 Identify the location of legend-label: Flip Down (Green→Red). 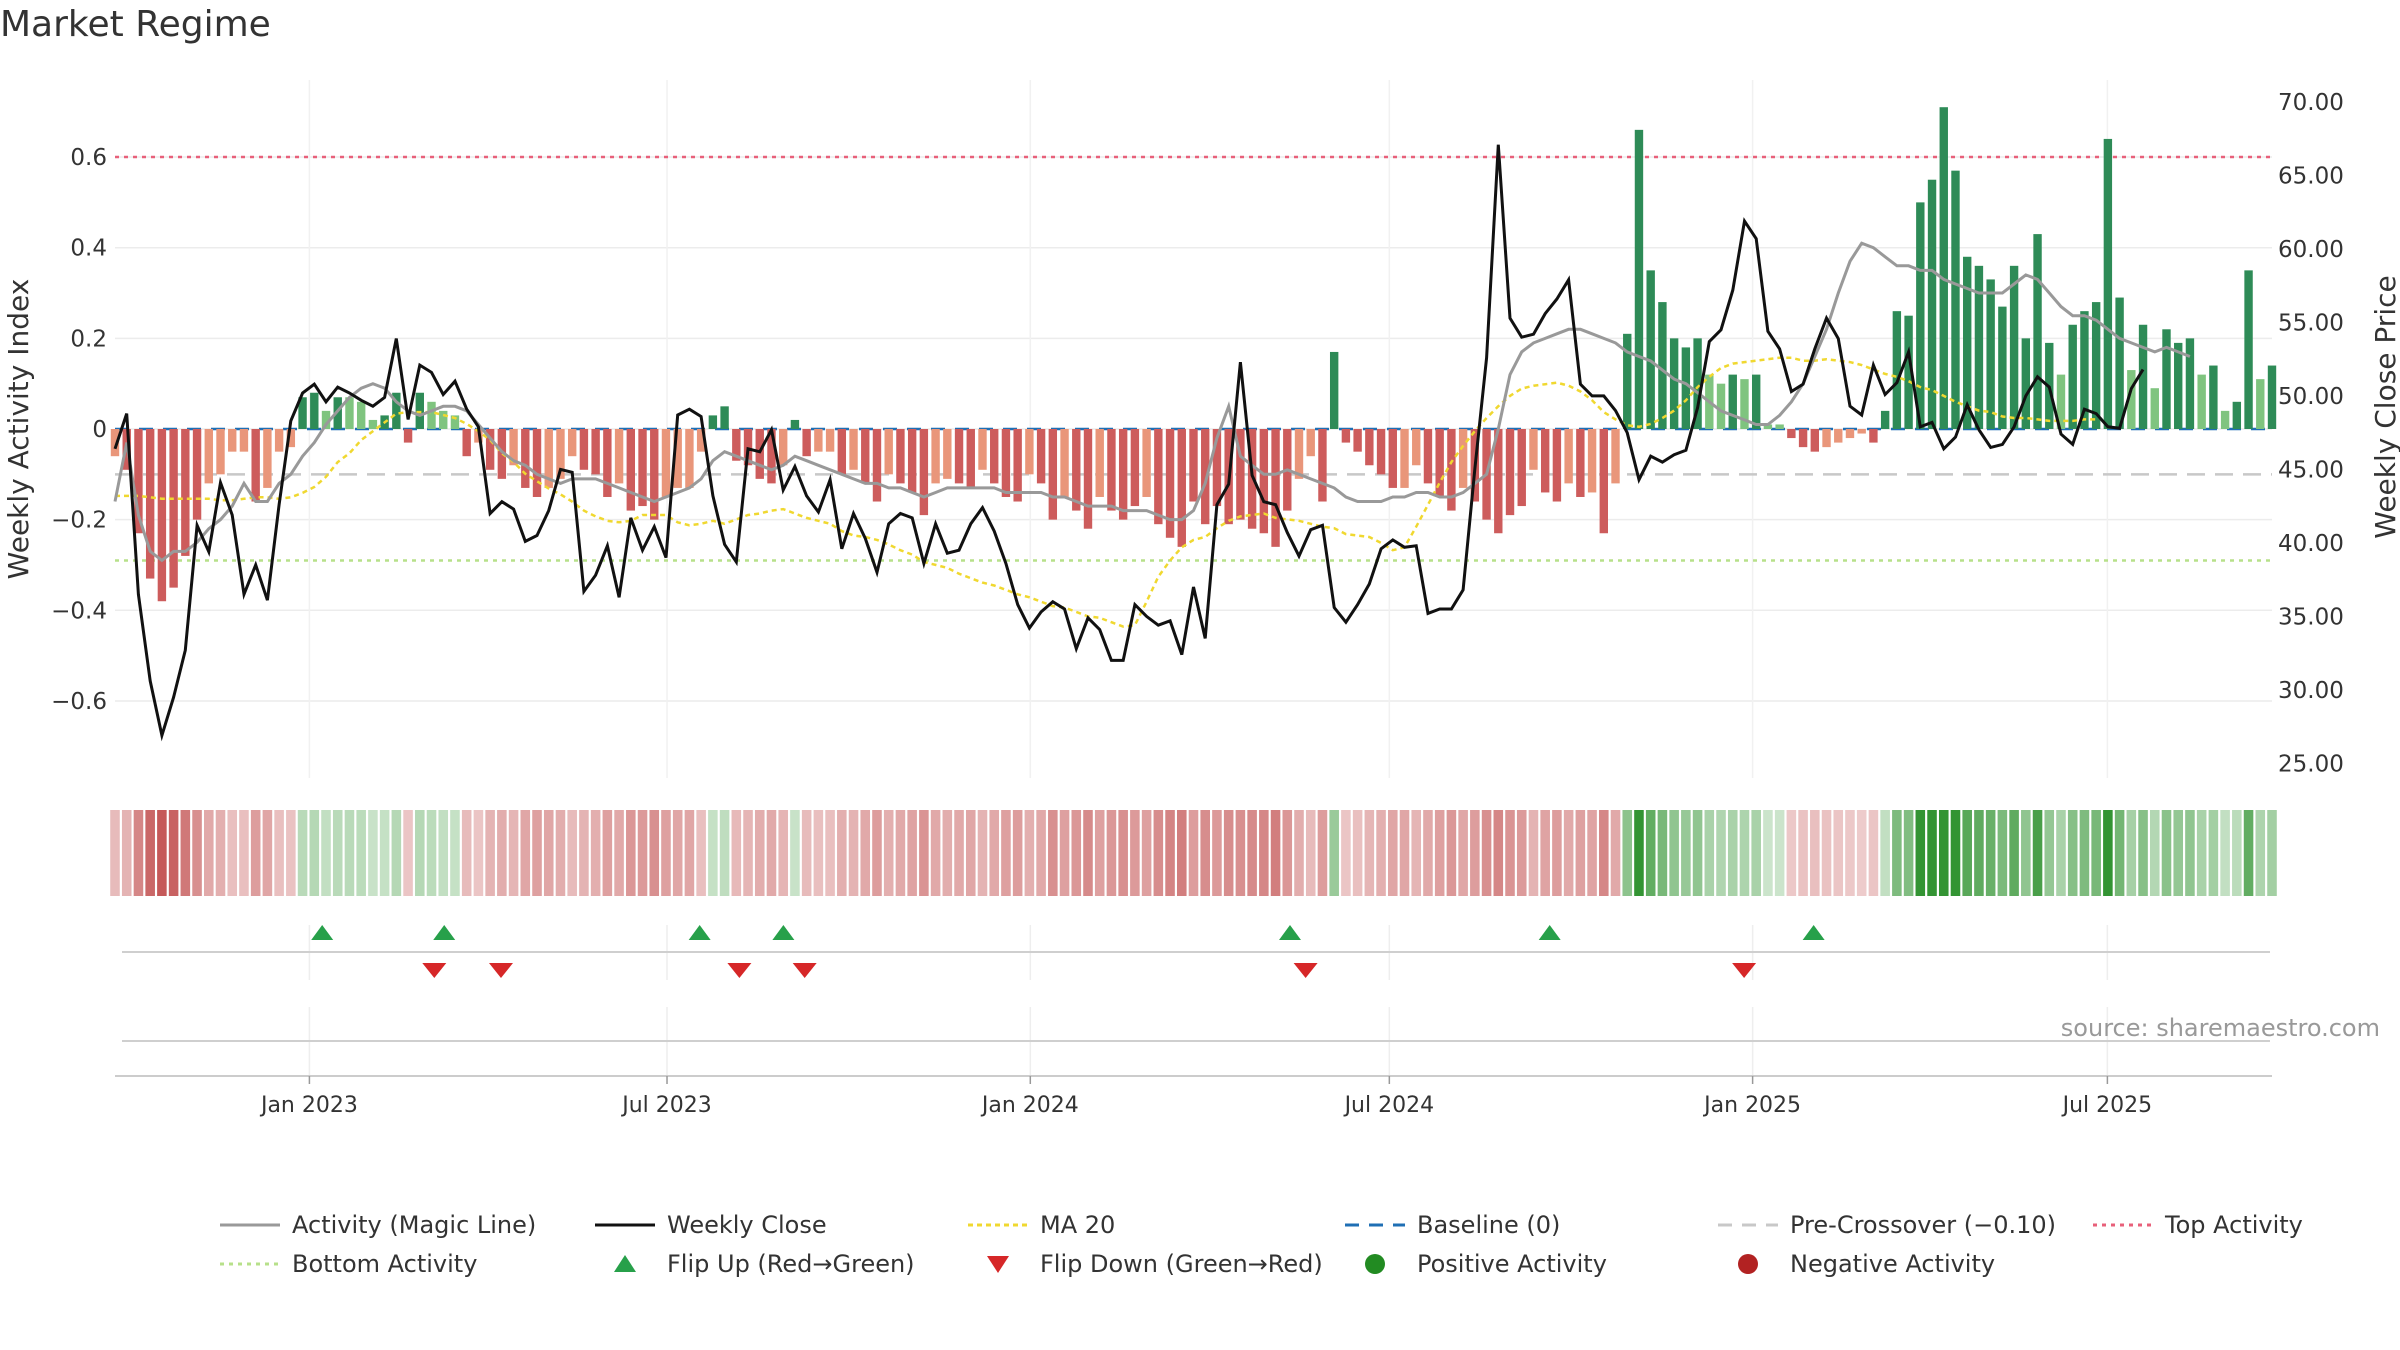
(1181, 1264).